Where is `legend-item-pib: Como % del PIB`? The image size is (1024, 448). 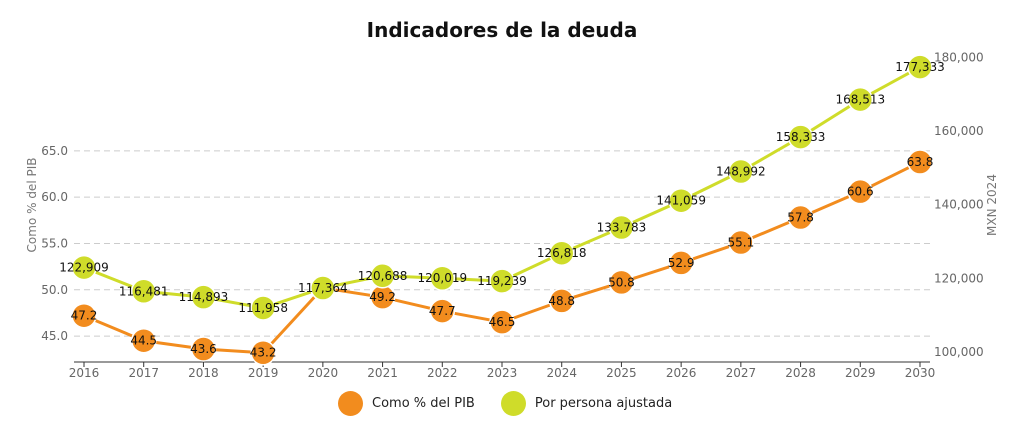
legend-item-pib: Como % del PIB is located at coordinates (406, 403).